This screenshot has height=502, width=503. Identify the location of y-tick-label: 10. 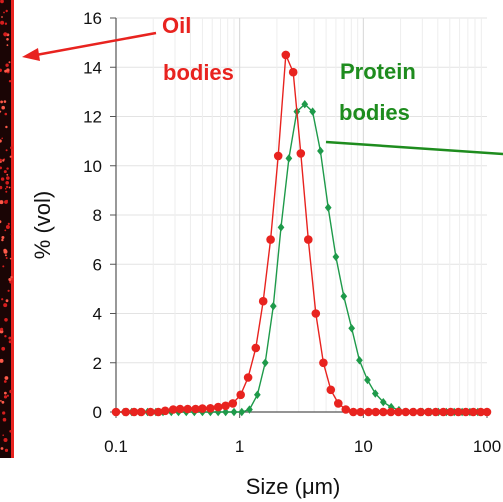
(92, 166).